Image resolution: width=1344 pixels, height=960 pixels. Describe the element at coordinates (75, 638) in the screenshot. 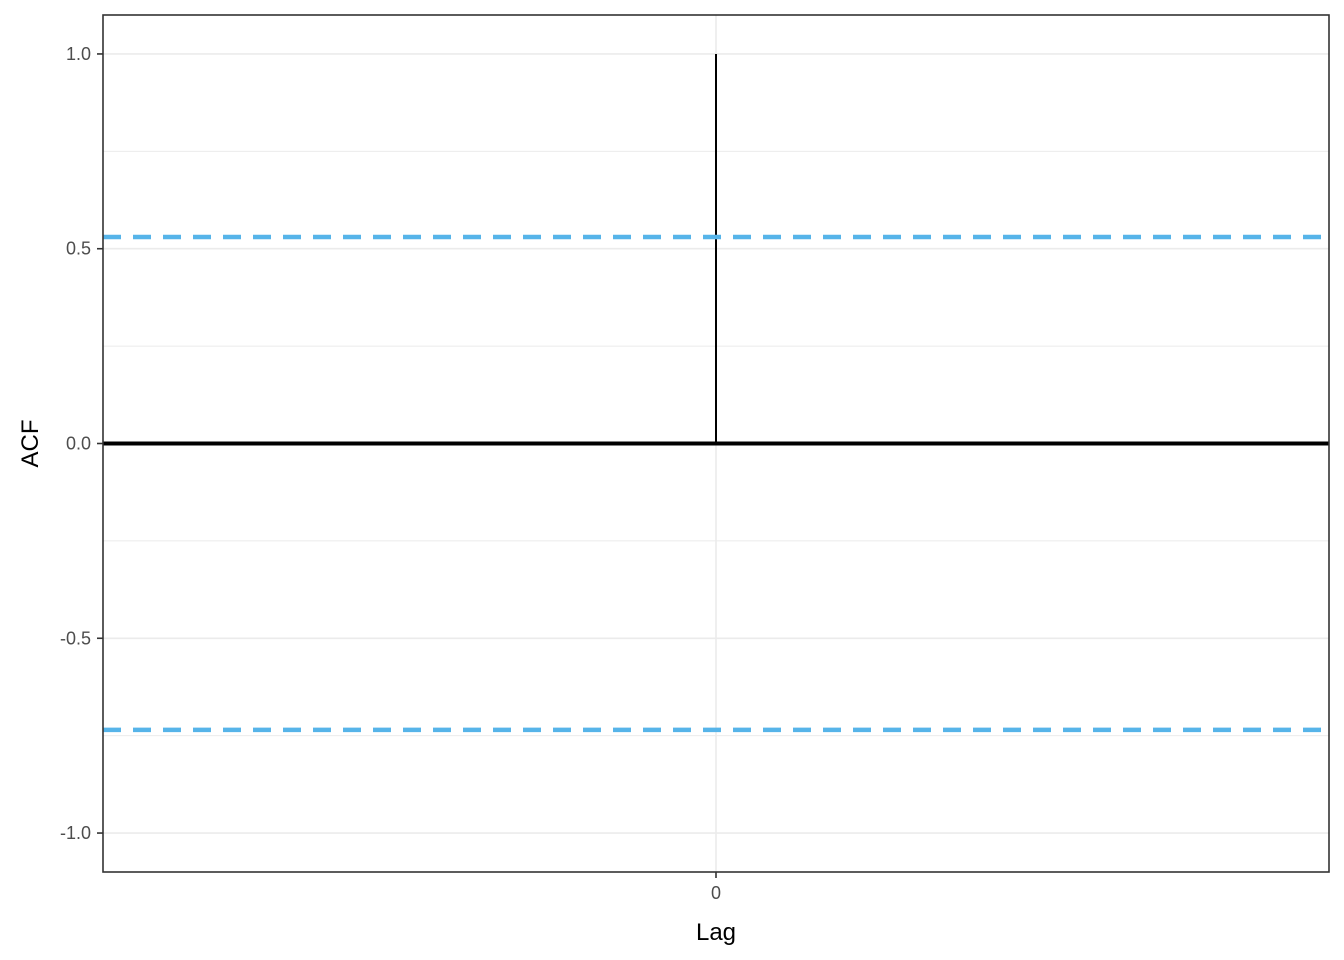

I see `y-tick-label: -0.5` at that location.